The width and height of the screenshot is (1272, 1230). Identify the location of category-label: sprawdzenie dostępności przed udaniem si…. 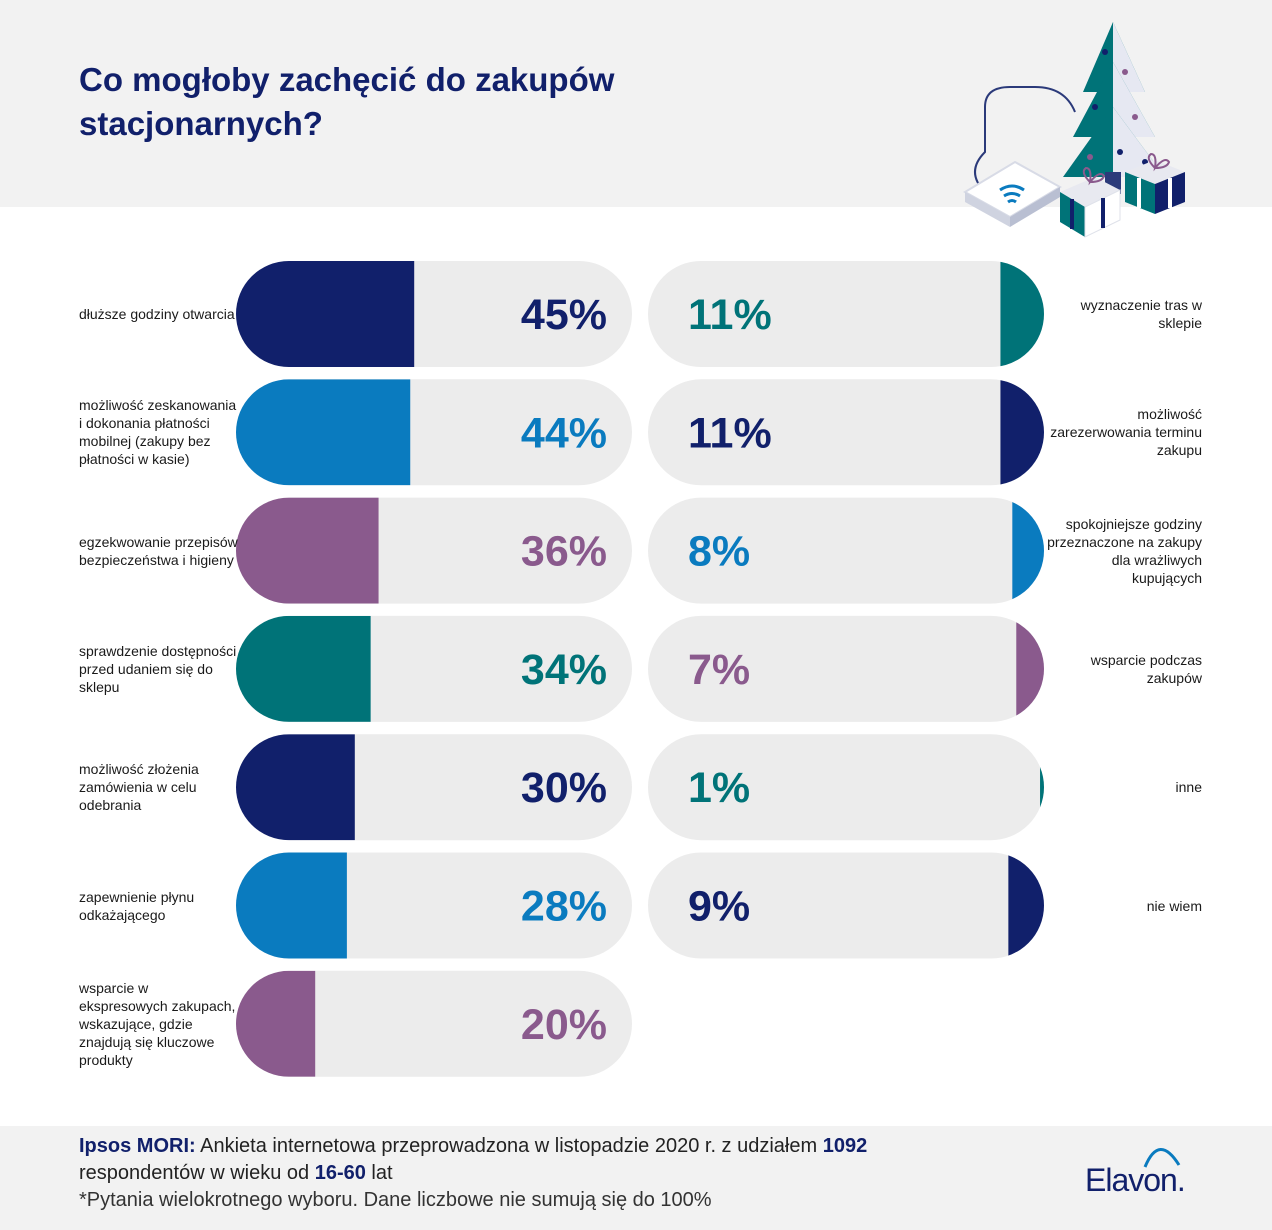
(158, 668).